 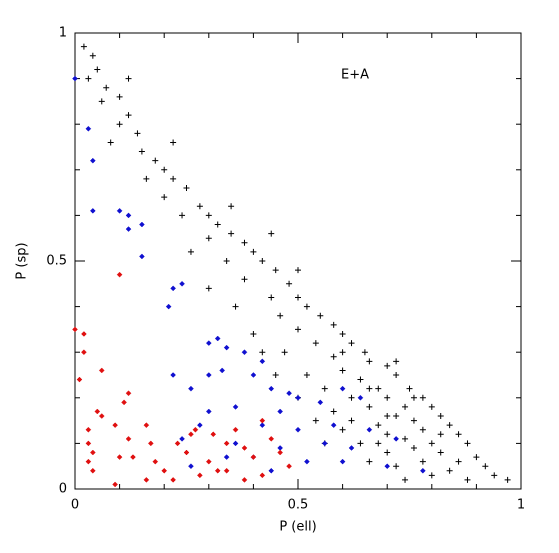 I want to click on x-tick-label: 1, so click(x=521, y=505).